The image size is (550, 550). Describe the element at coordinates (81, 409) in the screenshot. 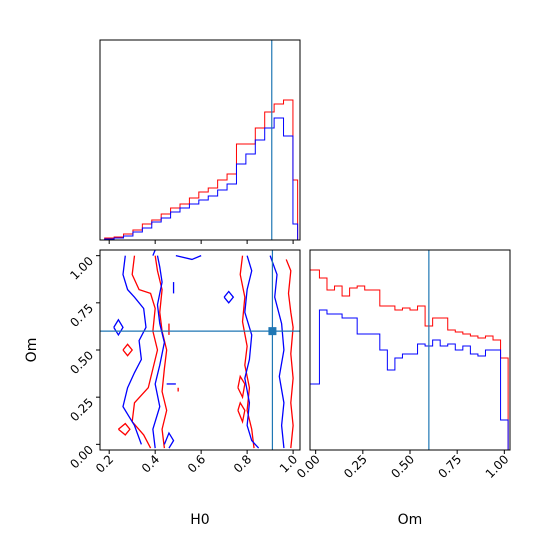

I see `contour-ytick-label-1: 0.25` at that location.